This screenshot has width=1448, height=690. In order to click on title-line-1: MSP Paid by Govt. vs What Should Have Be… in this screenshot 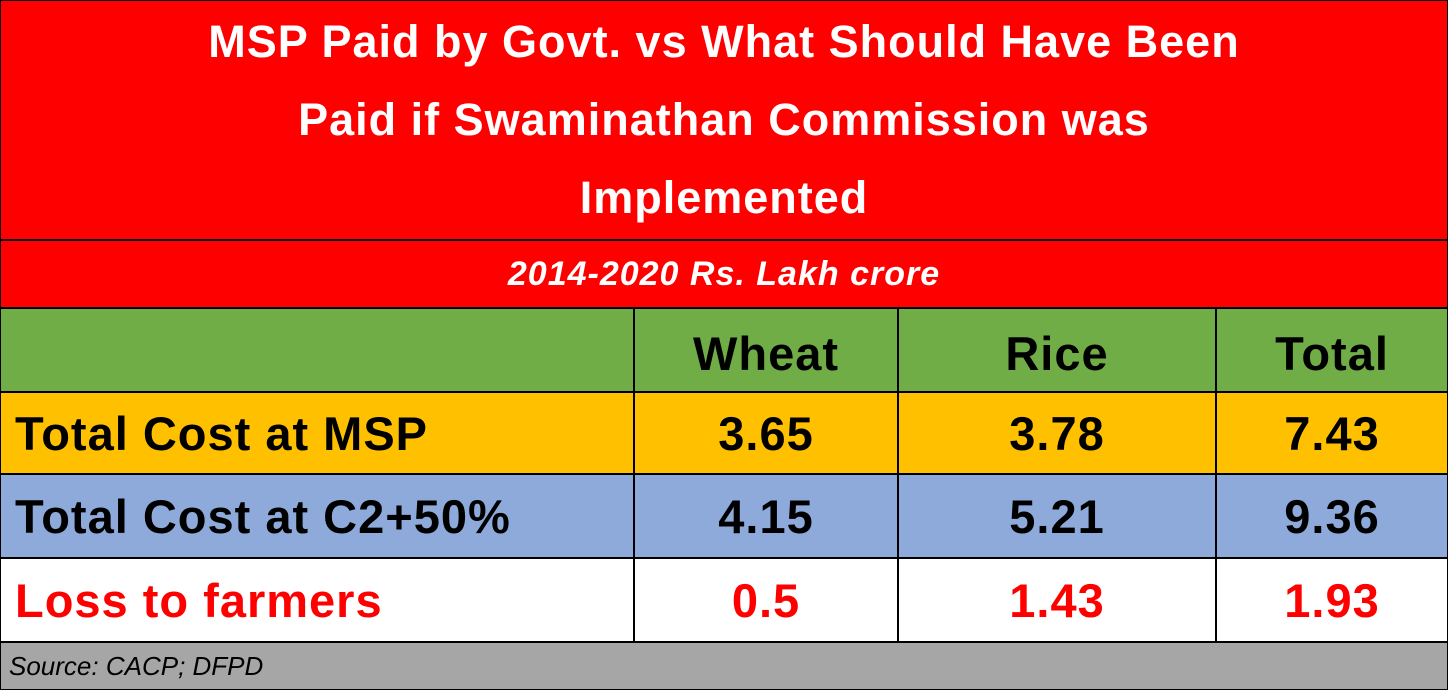, I will do `click(724, 41)`.